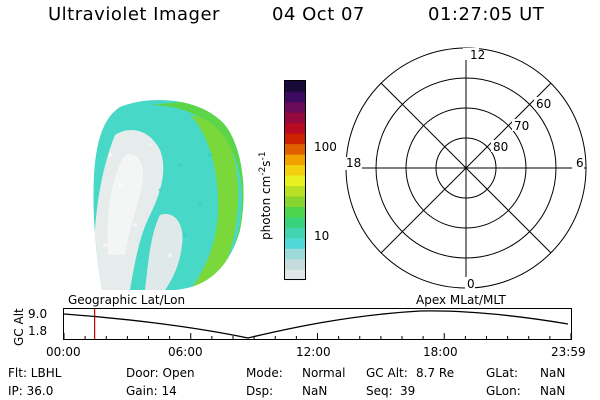 The height and width of the screenshot is (400, 600). What do you see at coordinates (315, 391) in the screenshot?
I see `status-dsp-value: NaN` at bounding box center [315, 391].